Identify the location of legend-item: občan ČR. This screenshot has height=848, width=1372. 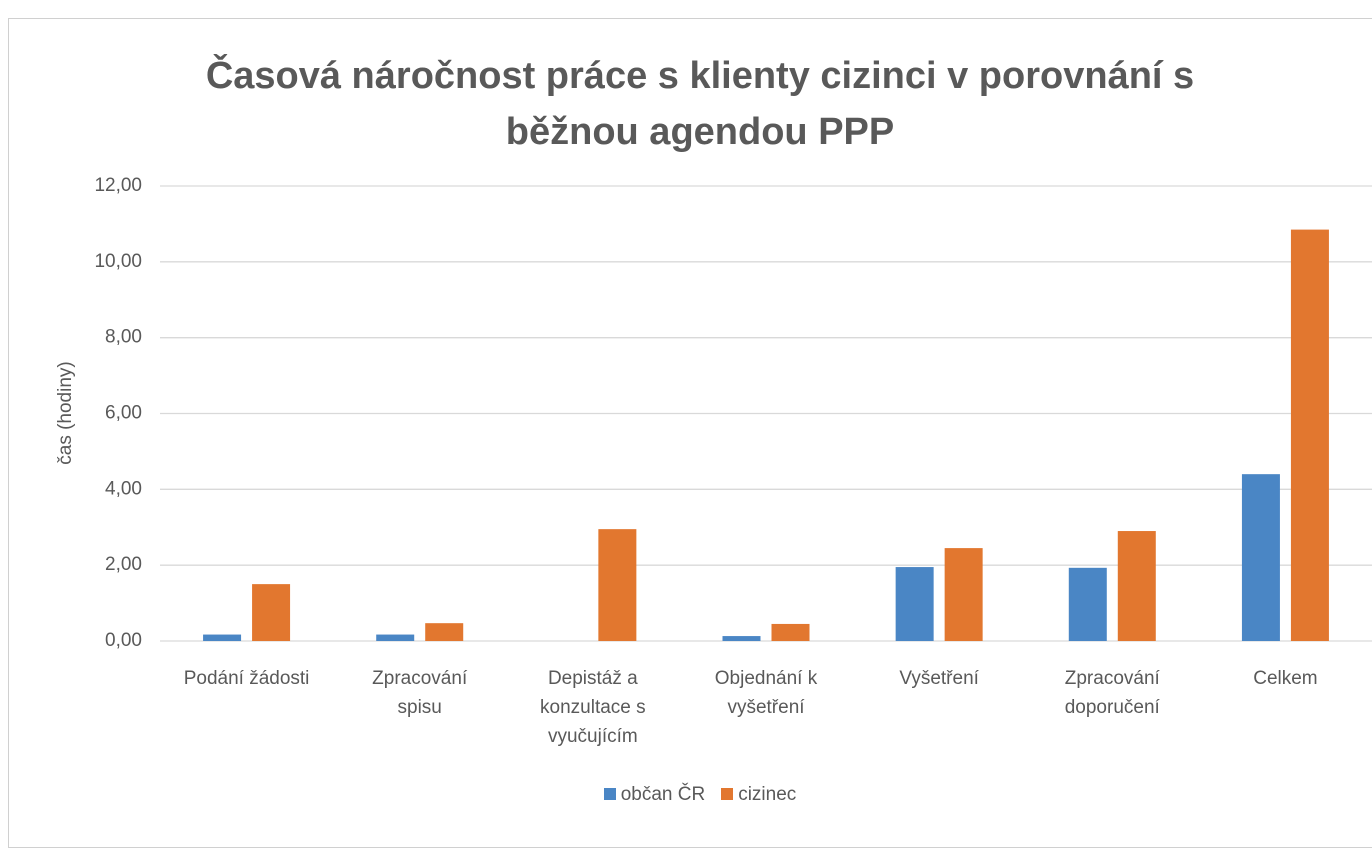
(654, 795).